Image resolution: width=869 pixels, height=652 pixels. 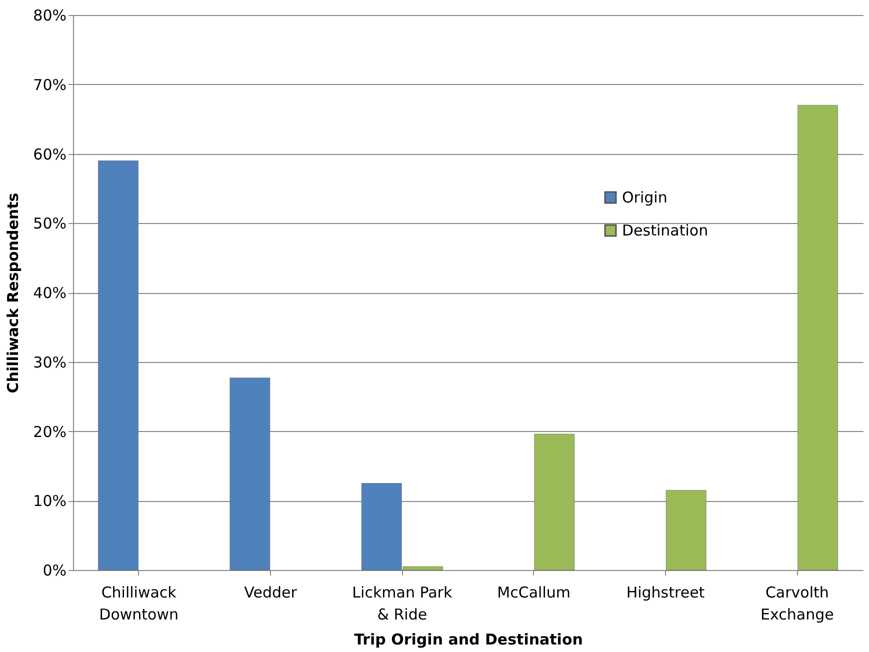 What do you see at coordinates (139, 604) in the screenshot?
I see `x-tick-label: Chilliwack Downtown` at bounding box center [139, 604].